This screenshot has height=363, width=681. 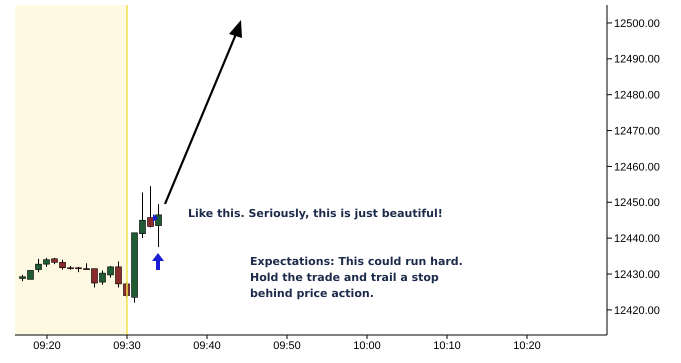 What do you see at coordinates (637, 60) in the screenshot?
I see `y-tick-label: 12490.00` at bounding box center [637, 60].